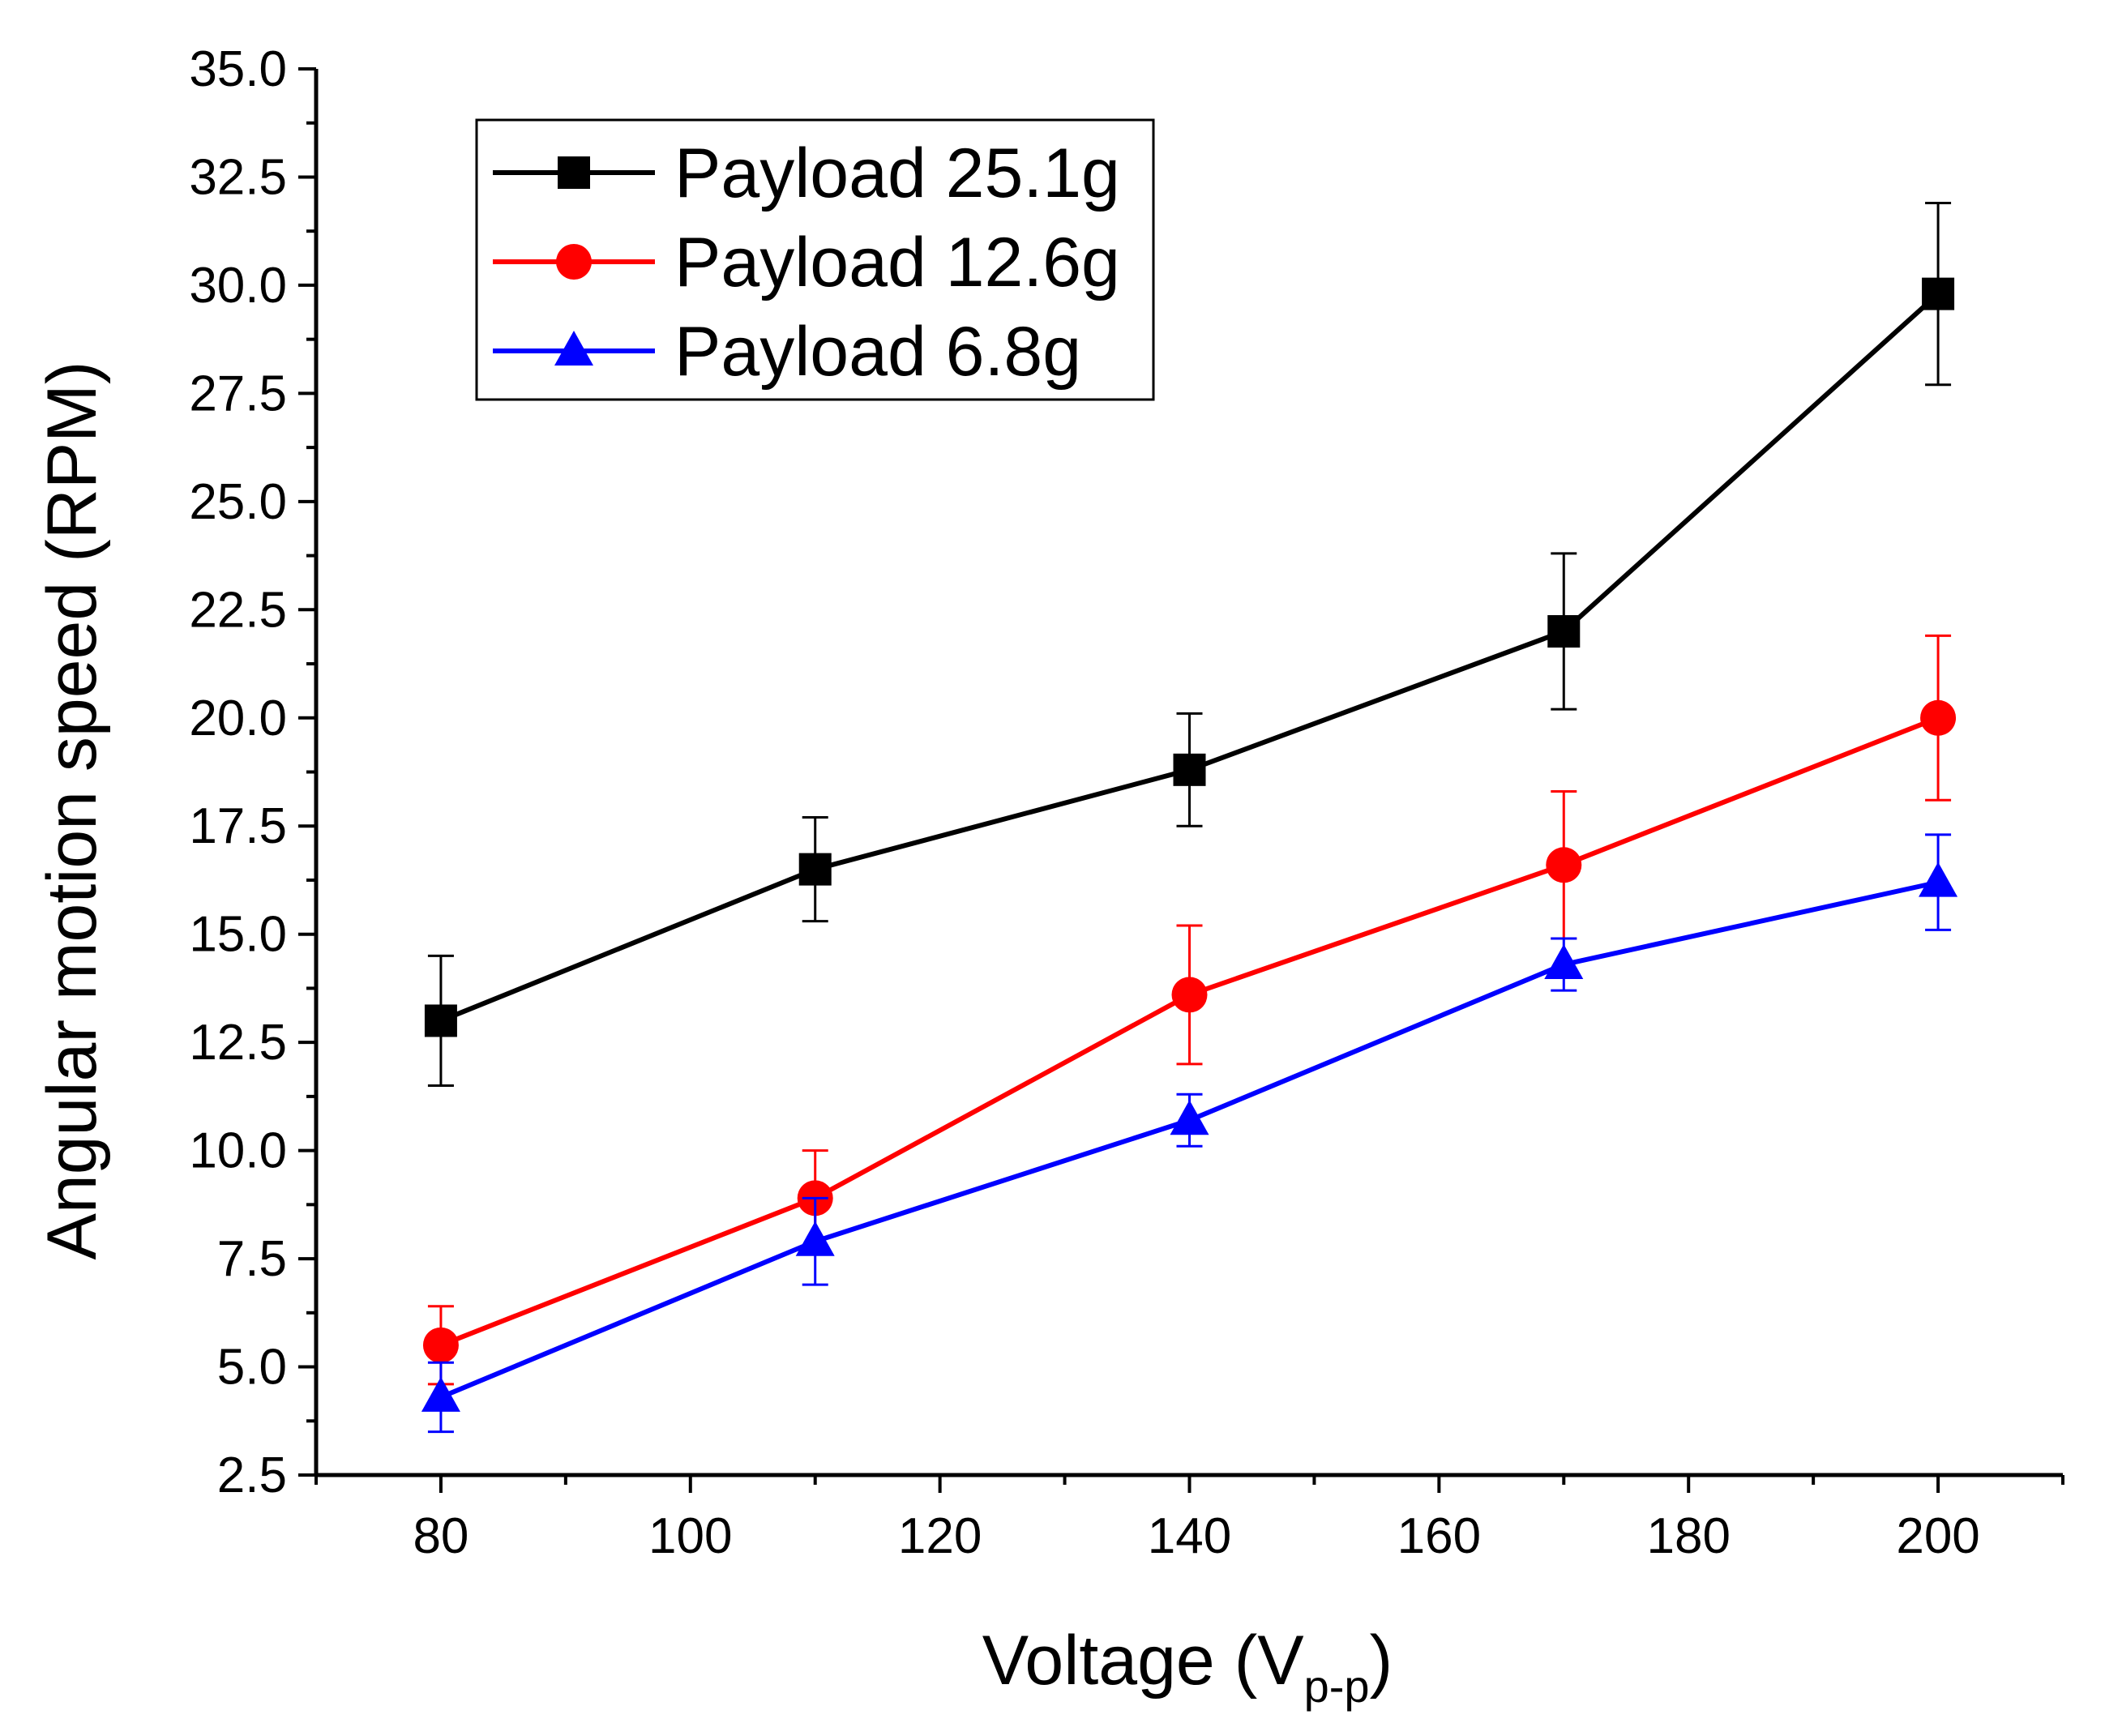  Describe the element at coordinates (238, 610) in the screenshot. I see `y-tick-label: 22.5` at that location.